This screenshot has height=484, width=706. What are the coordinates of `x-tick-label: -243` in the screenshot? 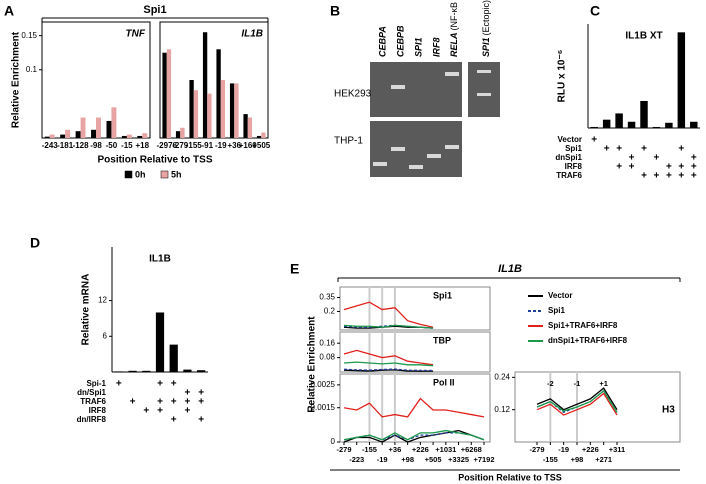 It's located at (50, 145).